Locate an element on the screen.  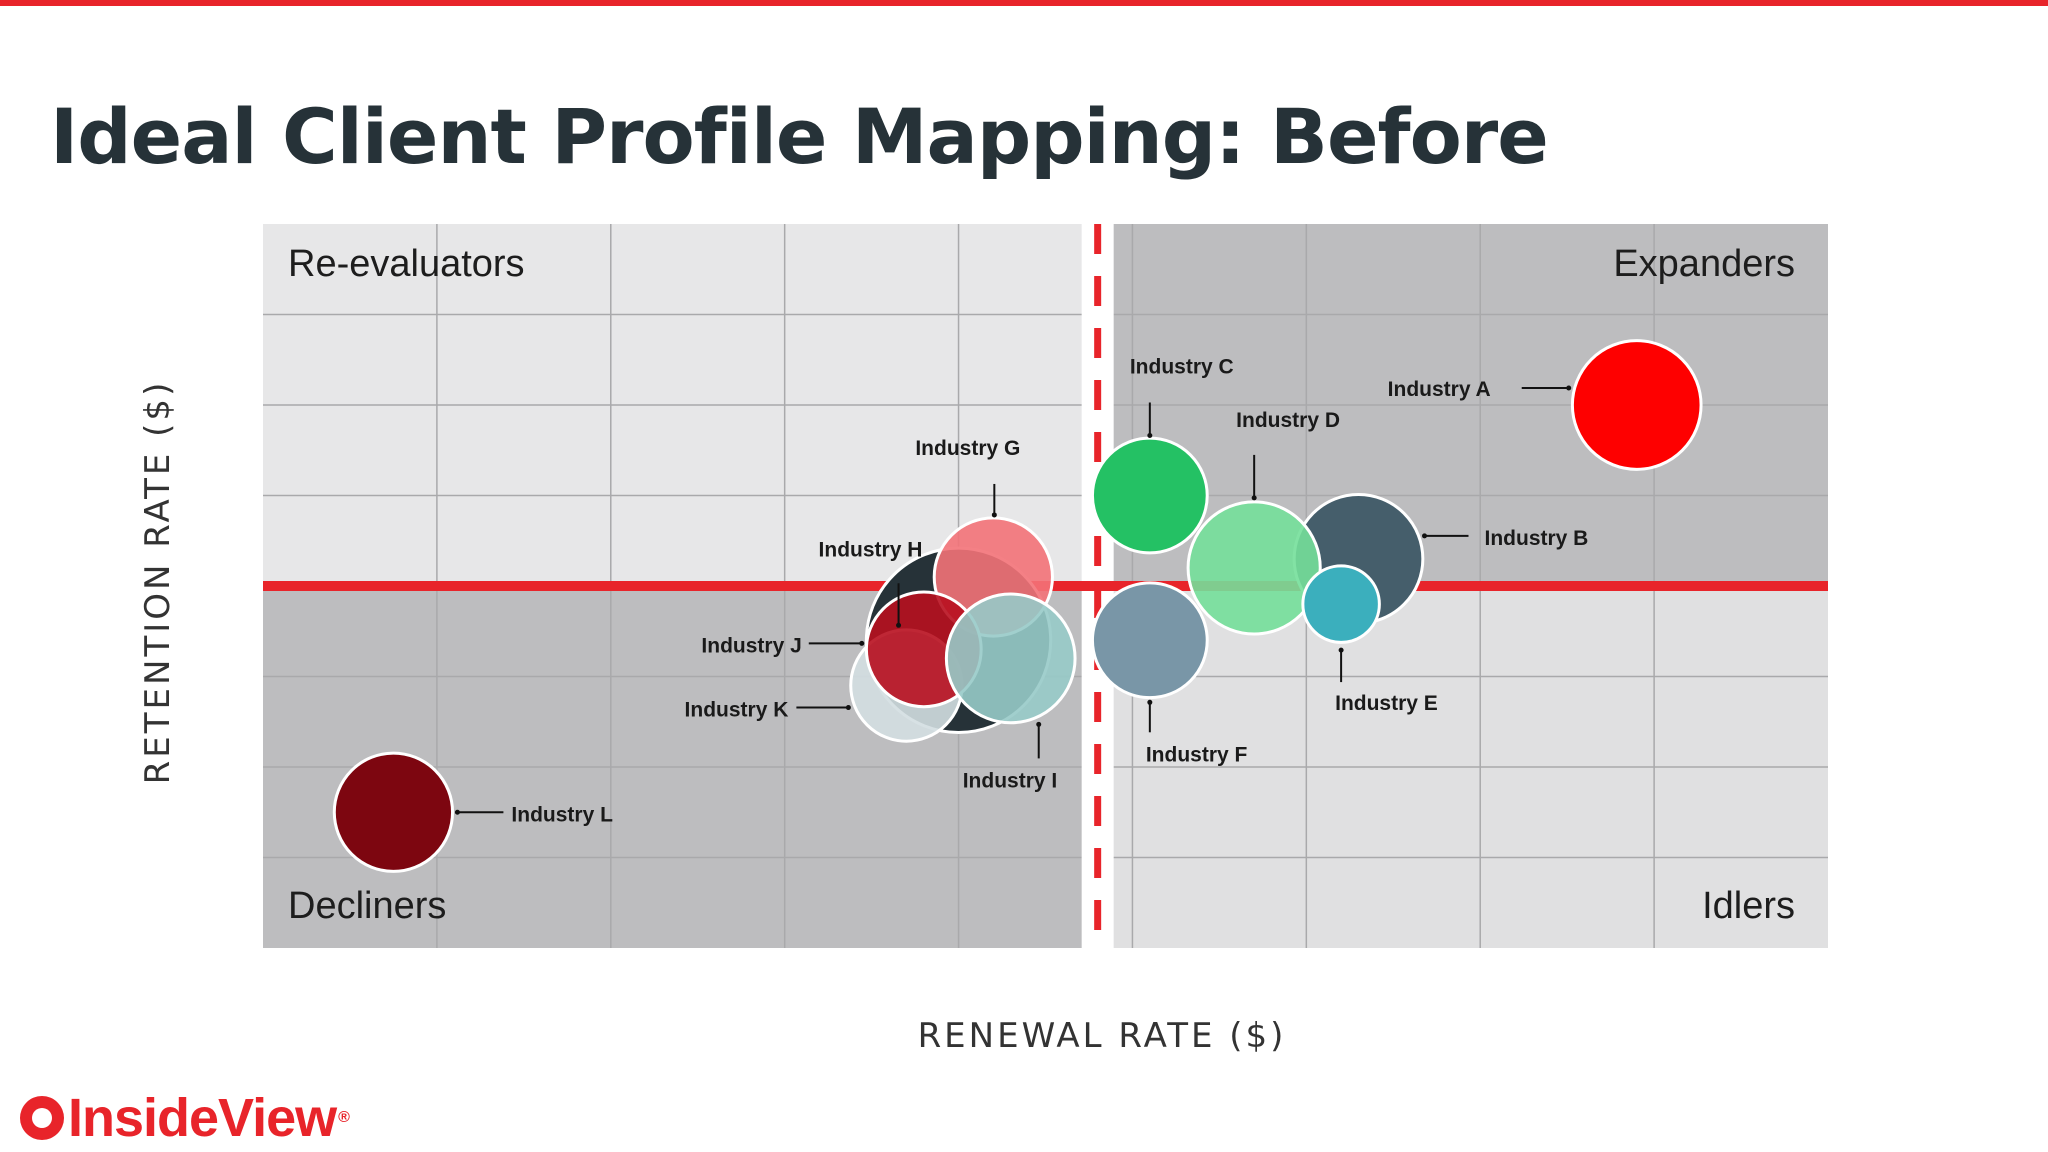
data-label-industry-g: Industry G is located at coordinates (967, 448).